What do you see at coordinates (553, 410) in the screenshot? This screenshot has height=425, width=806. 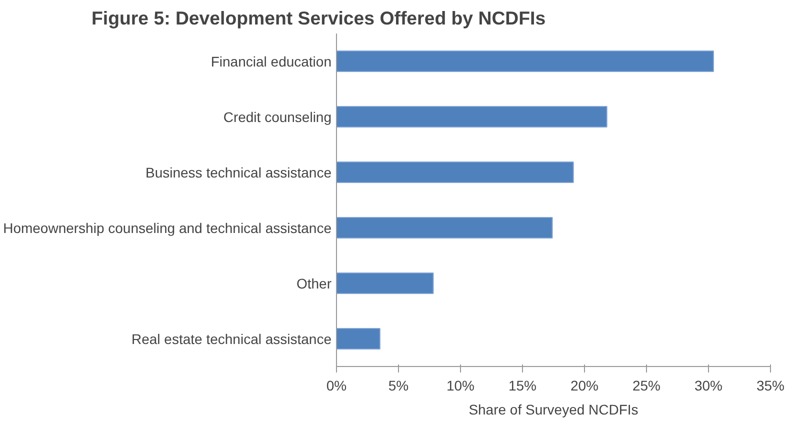 I see `x-axis-title: Share of Surveyed NCDFIs` at bounding box center [553, 410].